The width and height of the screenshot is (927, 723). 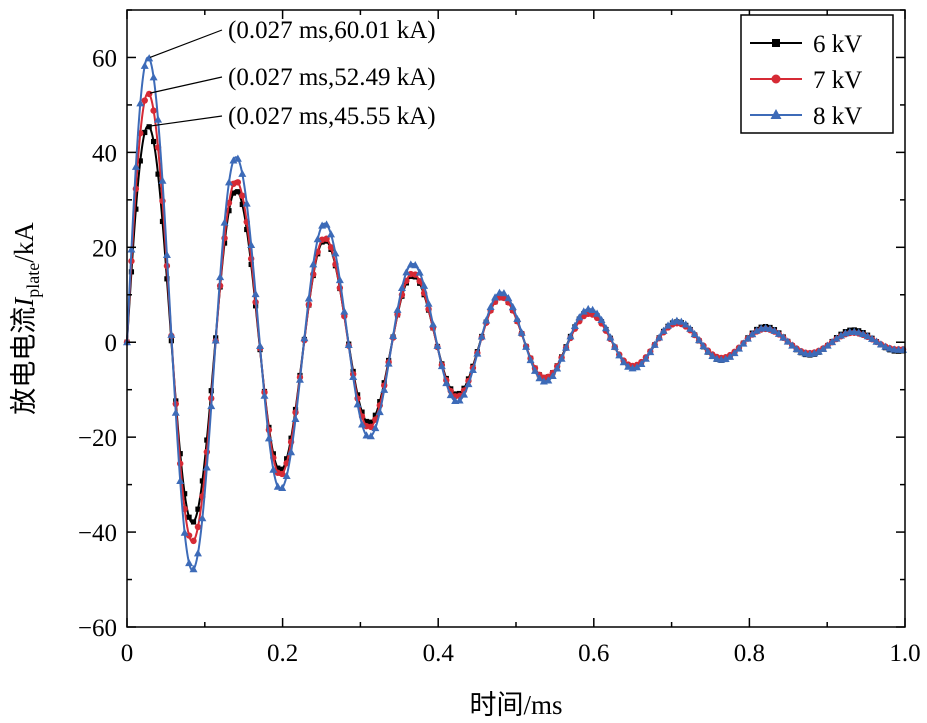 I want to click on y-tick-label: 60, so click(x=104, y=58).